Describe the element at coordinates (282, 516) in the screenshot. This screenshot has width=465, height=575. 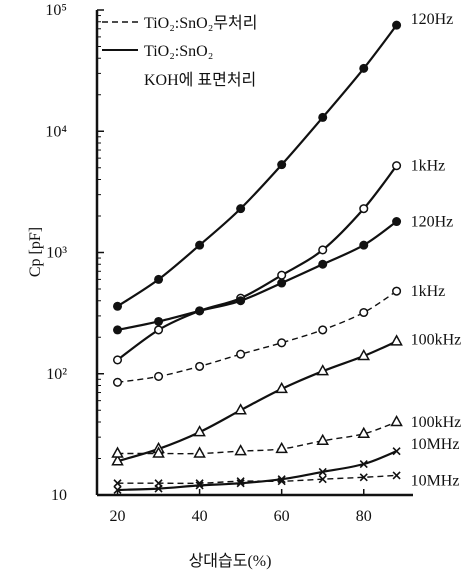
I see `x-tick-label: 60` at that location.